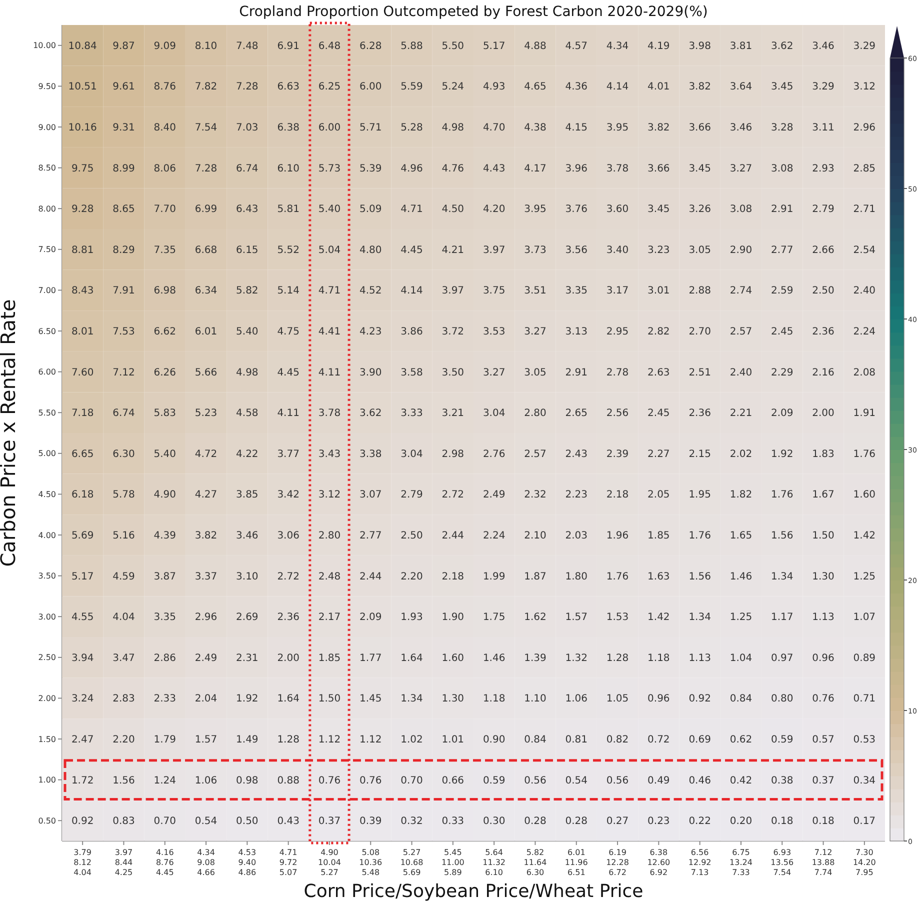  Describe the element at coordinates (617, 740) in the screenshot. I see `data-label: 0.82` at that location.